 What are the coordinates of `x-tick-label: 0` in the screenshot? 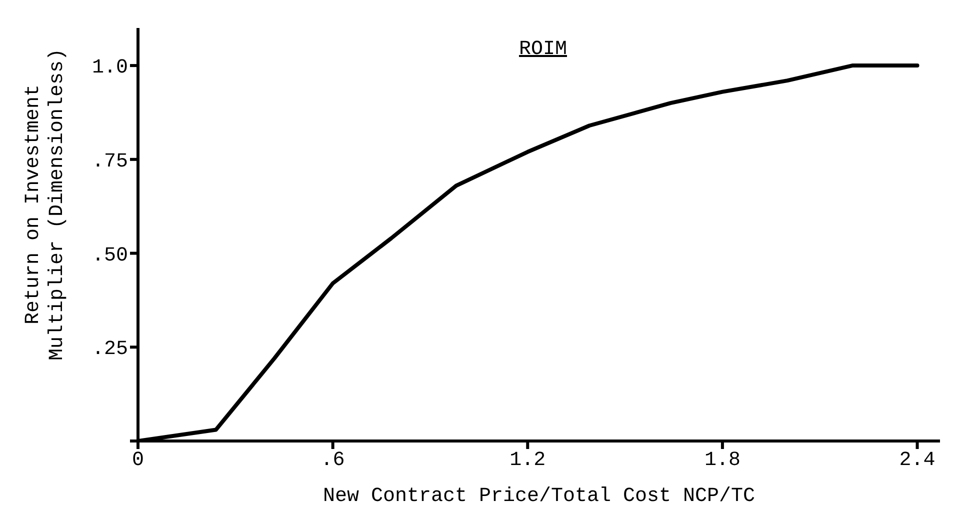 It's located at (138, 460).